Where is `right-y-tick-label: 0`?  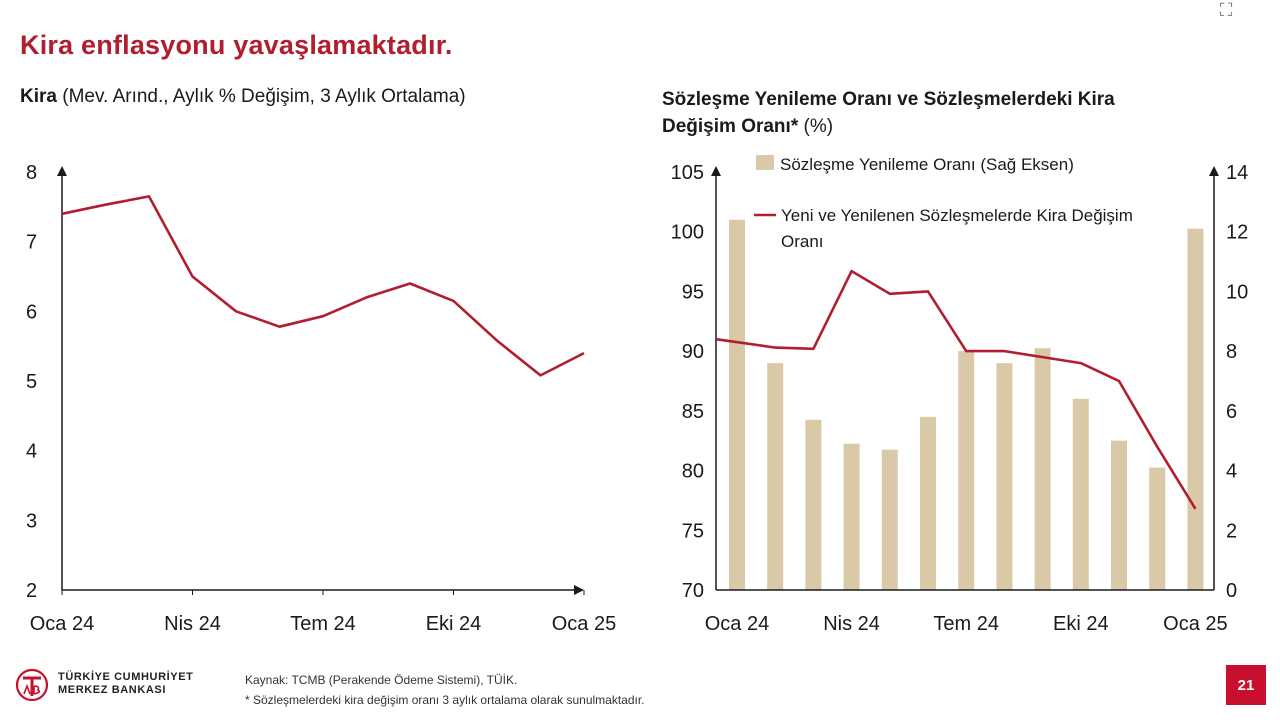 right-y-tick-label: 0 is located at coordinates (1231, 591).